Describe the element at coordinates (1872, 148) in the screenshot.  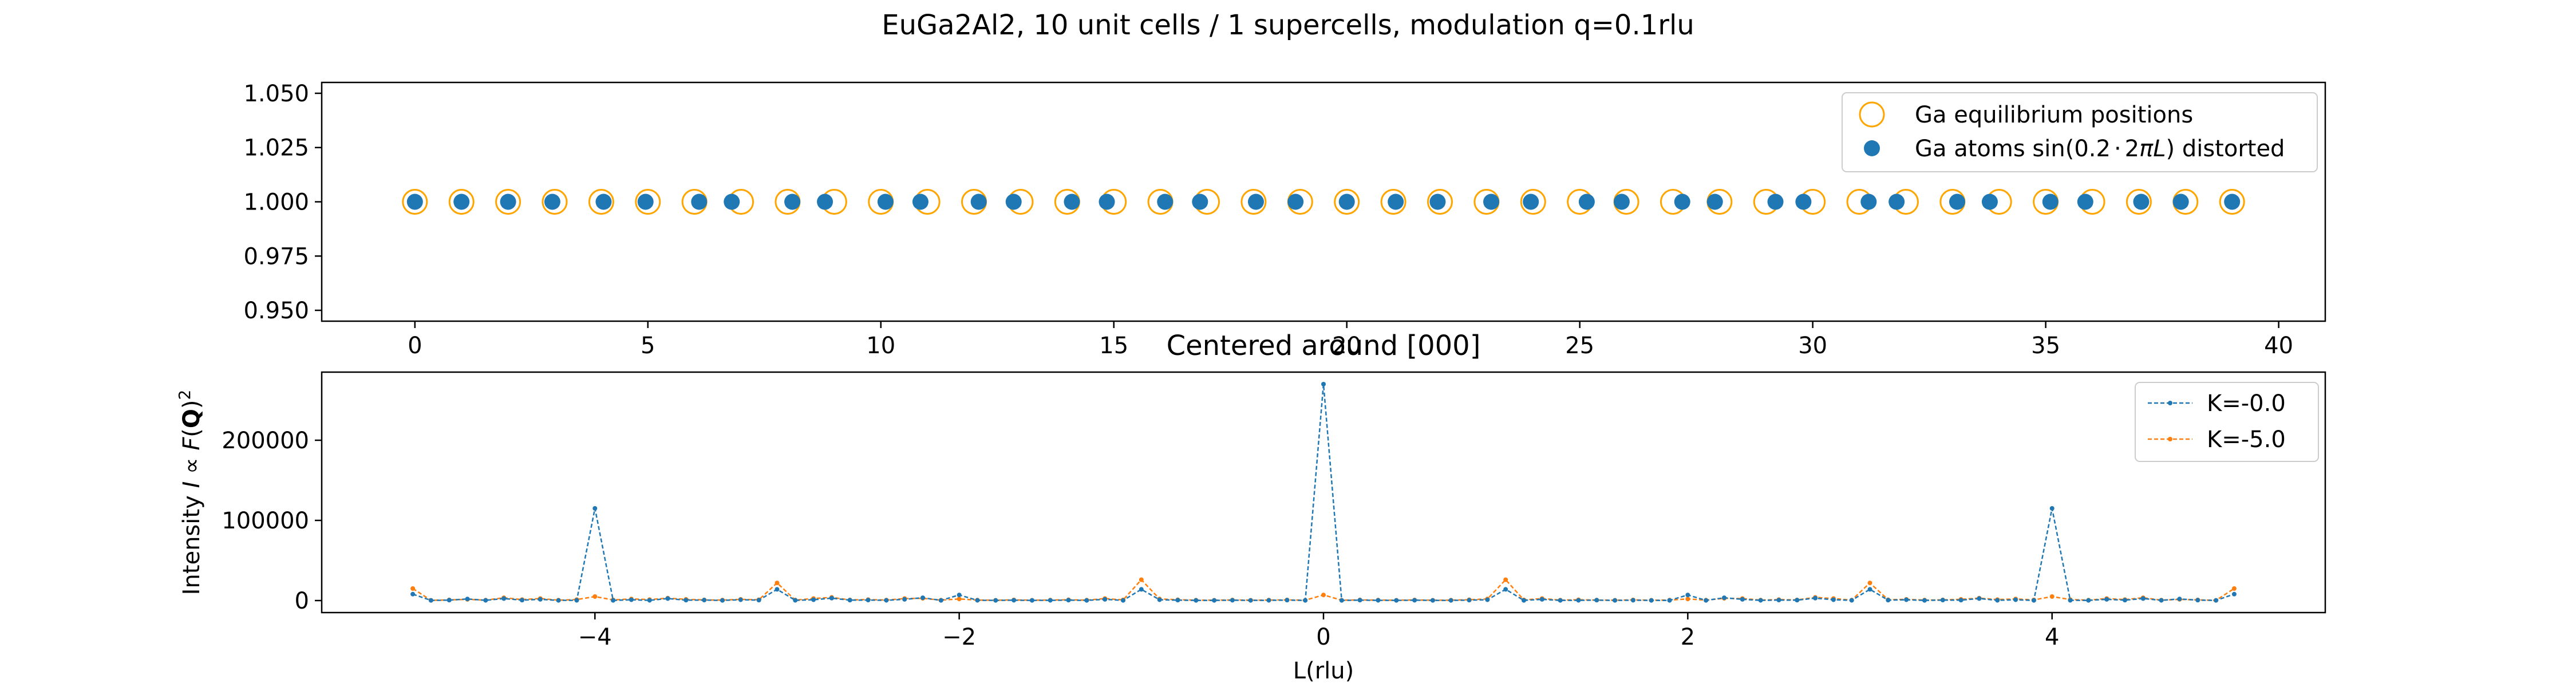
I see `legend-marker-ga-distorted` at that location.